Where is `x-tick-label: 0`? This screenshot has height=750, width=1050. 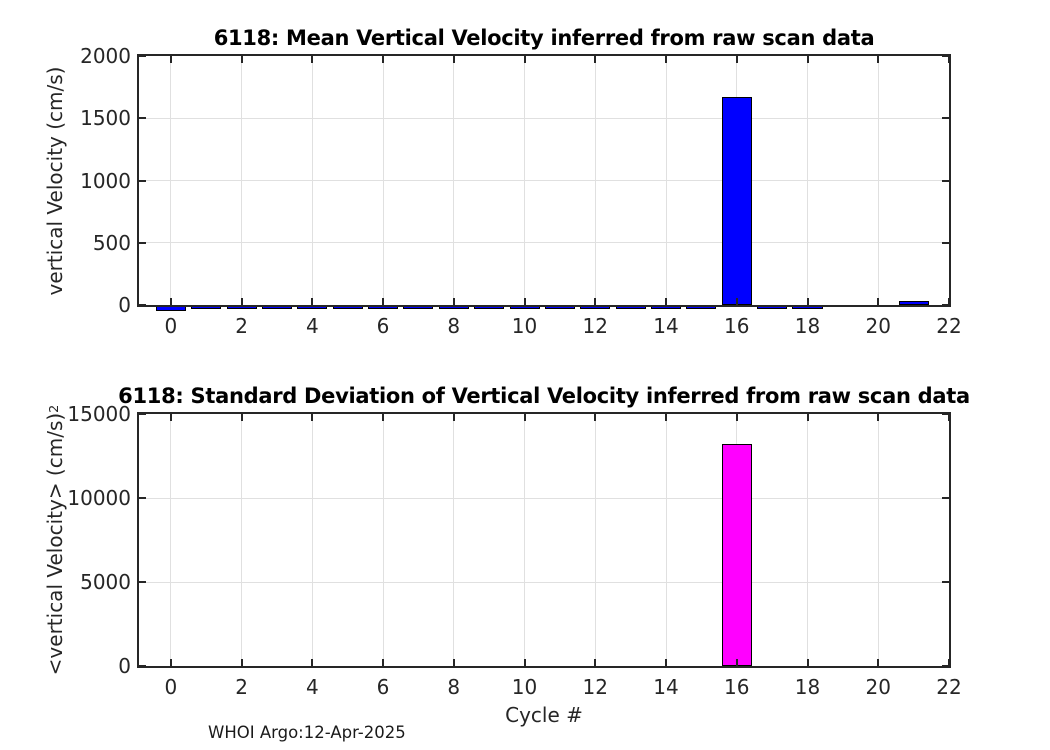
x-tick-label: 0 is located at coordinates (171, 687).